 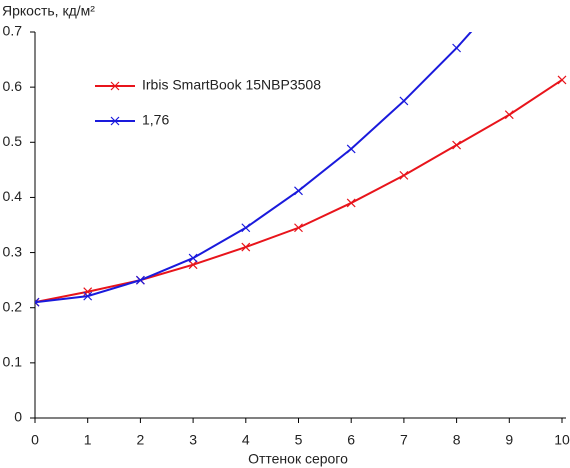 What do you see at coordinates (18, 417) in the screenshot?
I see `y-tick-label: 0` at bounding box center [18, 417].